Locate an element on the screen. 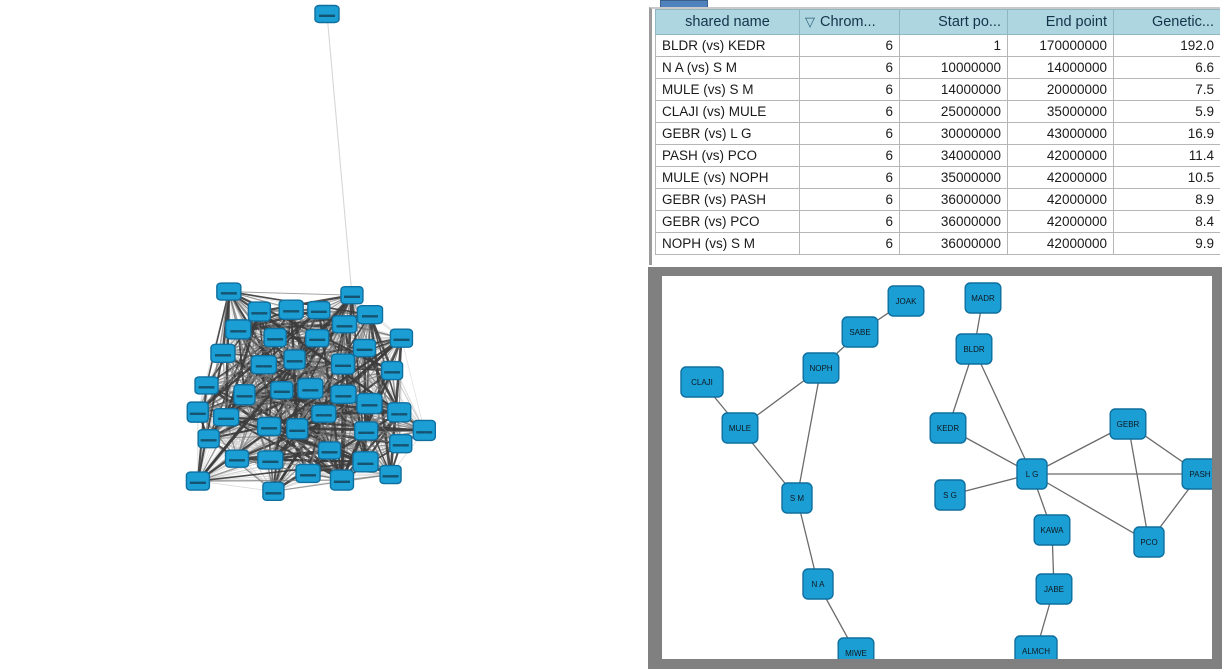  table-row: PASH (vs) PCO 6 34000000 42000000 11.4 is located at coordinates (937, 155).